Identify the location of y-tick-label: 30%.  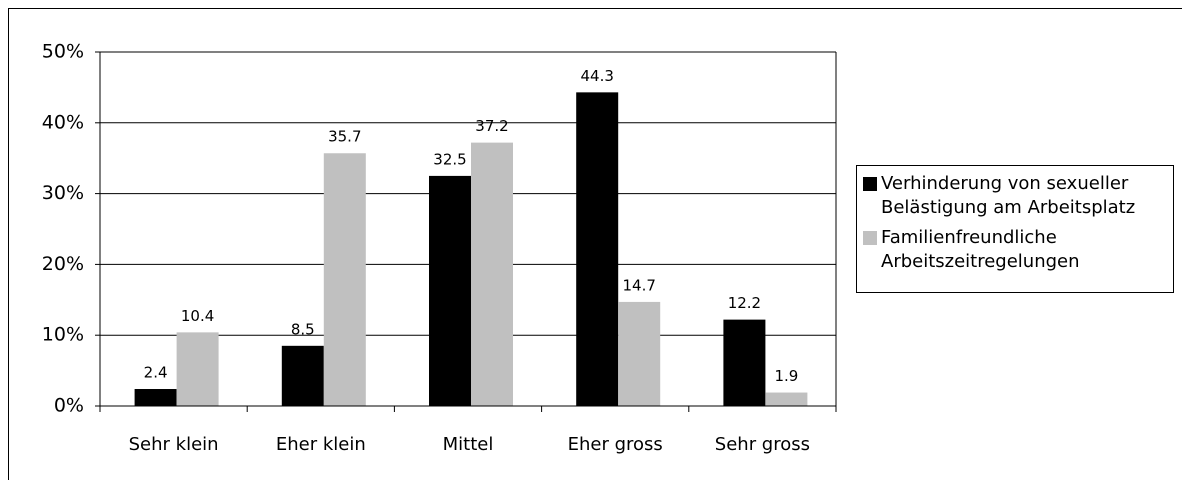
(63, 193).